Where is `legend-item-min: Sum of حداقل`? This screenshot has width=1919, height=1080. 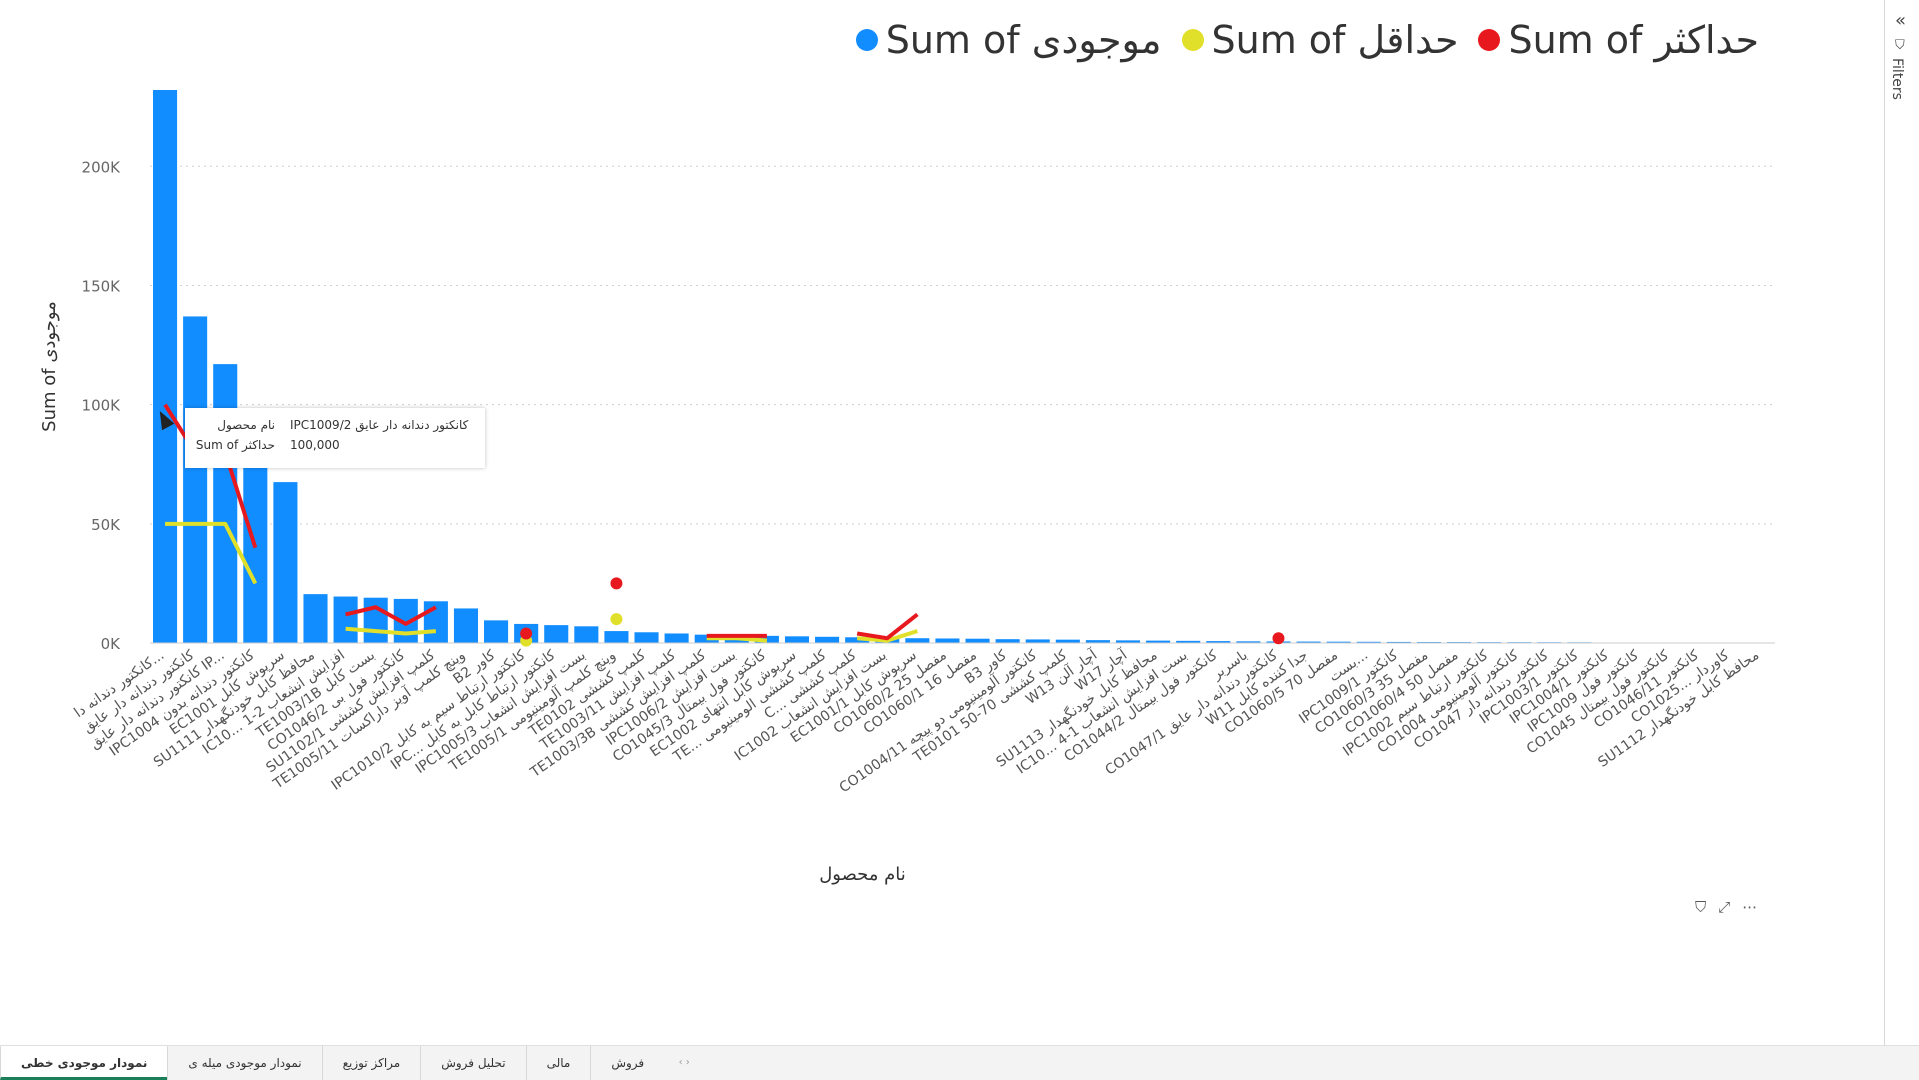
legend-item-min: Sum of حداقل is located at coordinates (1320, 40).